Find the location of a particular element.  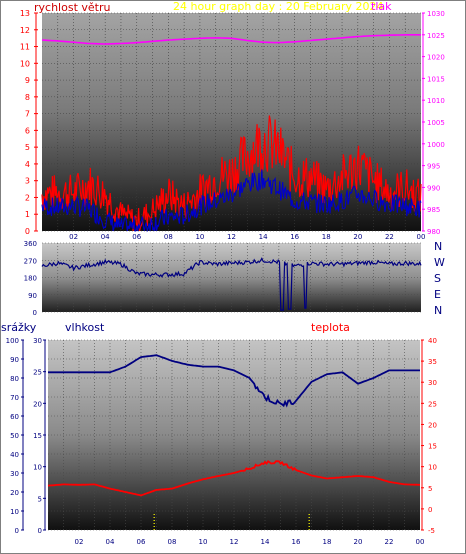

pressure-tick-label: 990 is located at coordinates (433, 188).